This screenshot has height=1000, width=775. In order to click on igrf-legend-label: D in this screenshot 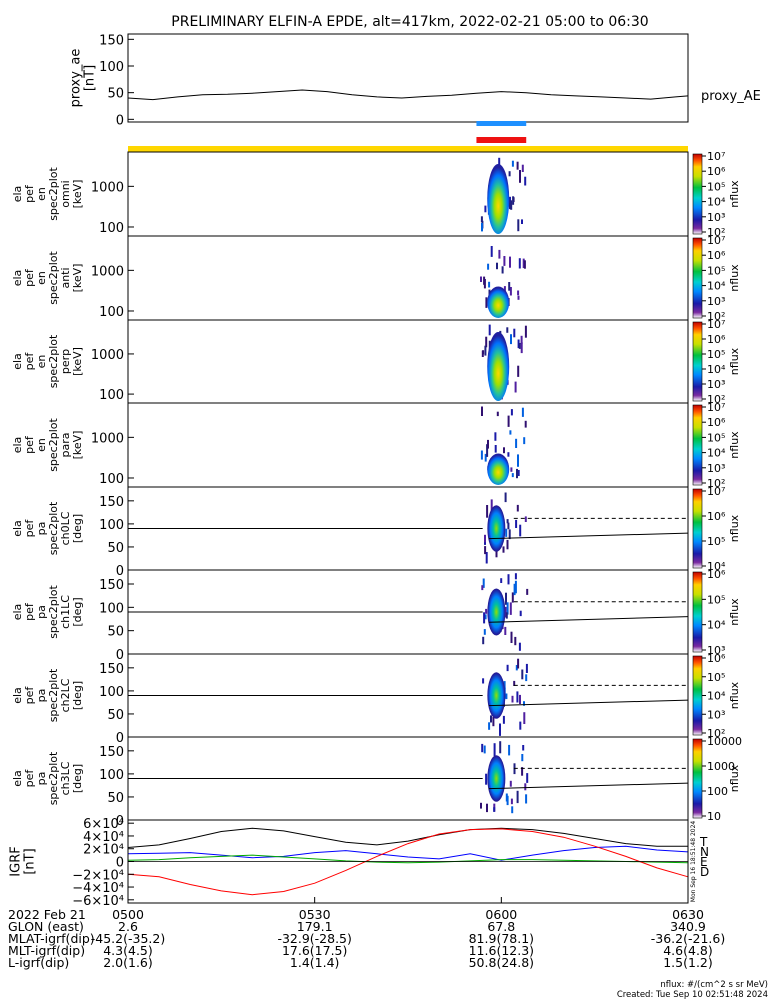, I will do `click(704, 872)`.